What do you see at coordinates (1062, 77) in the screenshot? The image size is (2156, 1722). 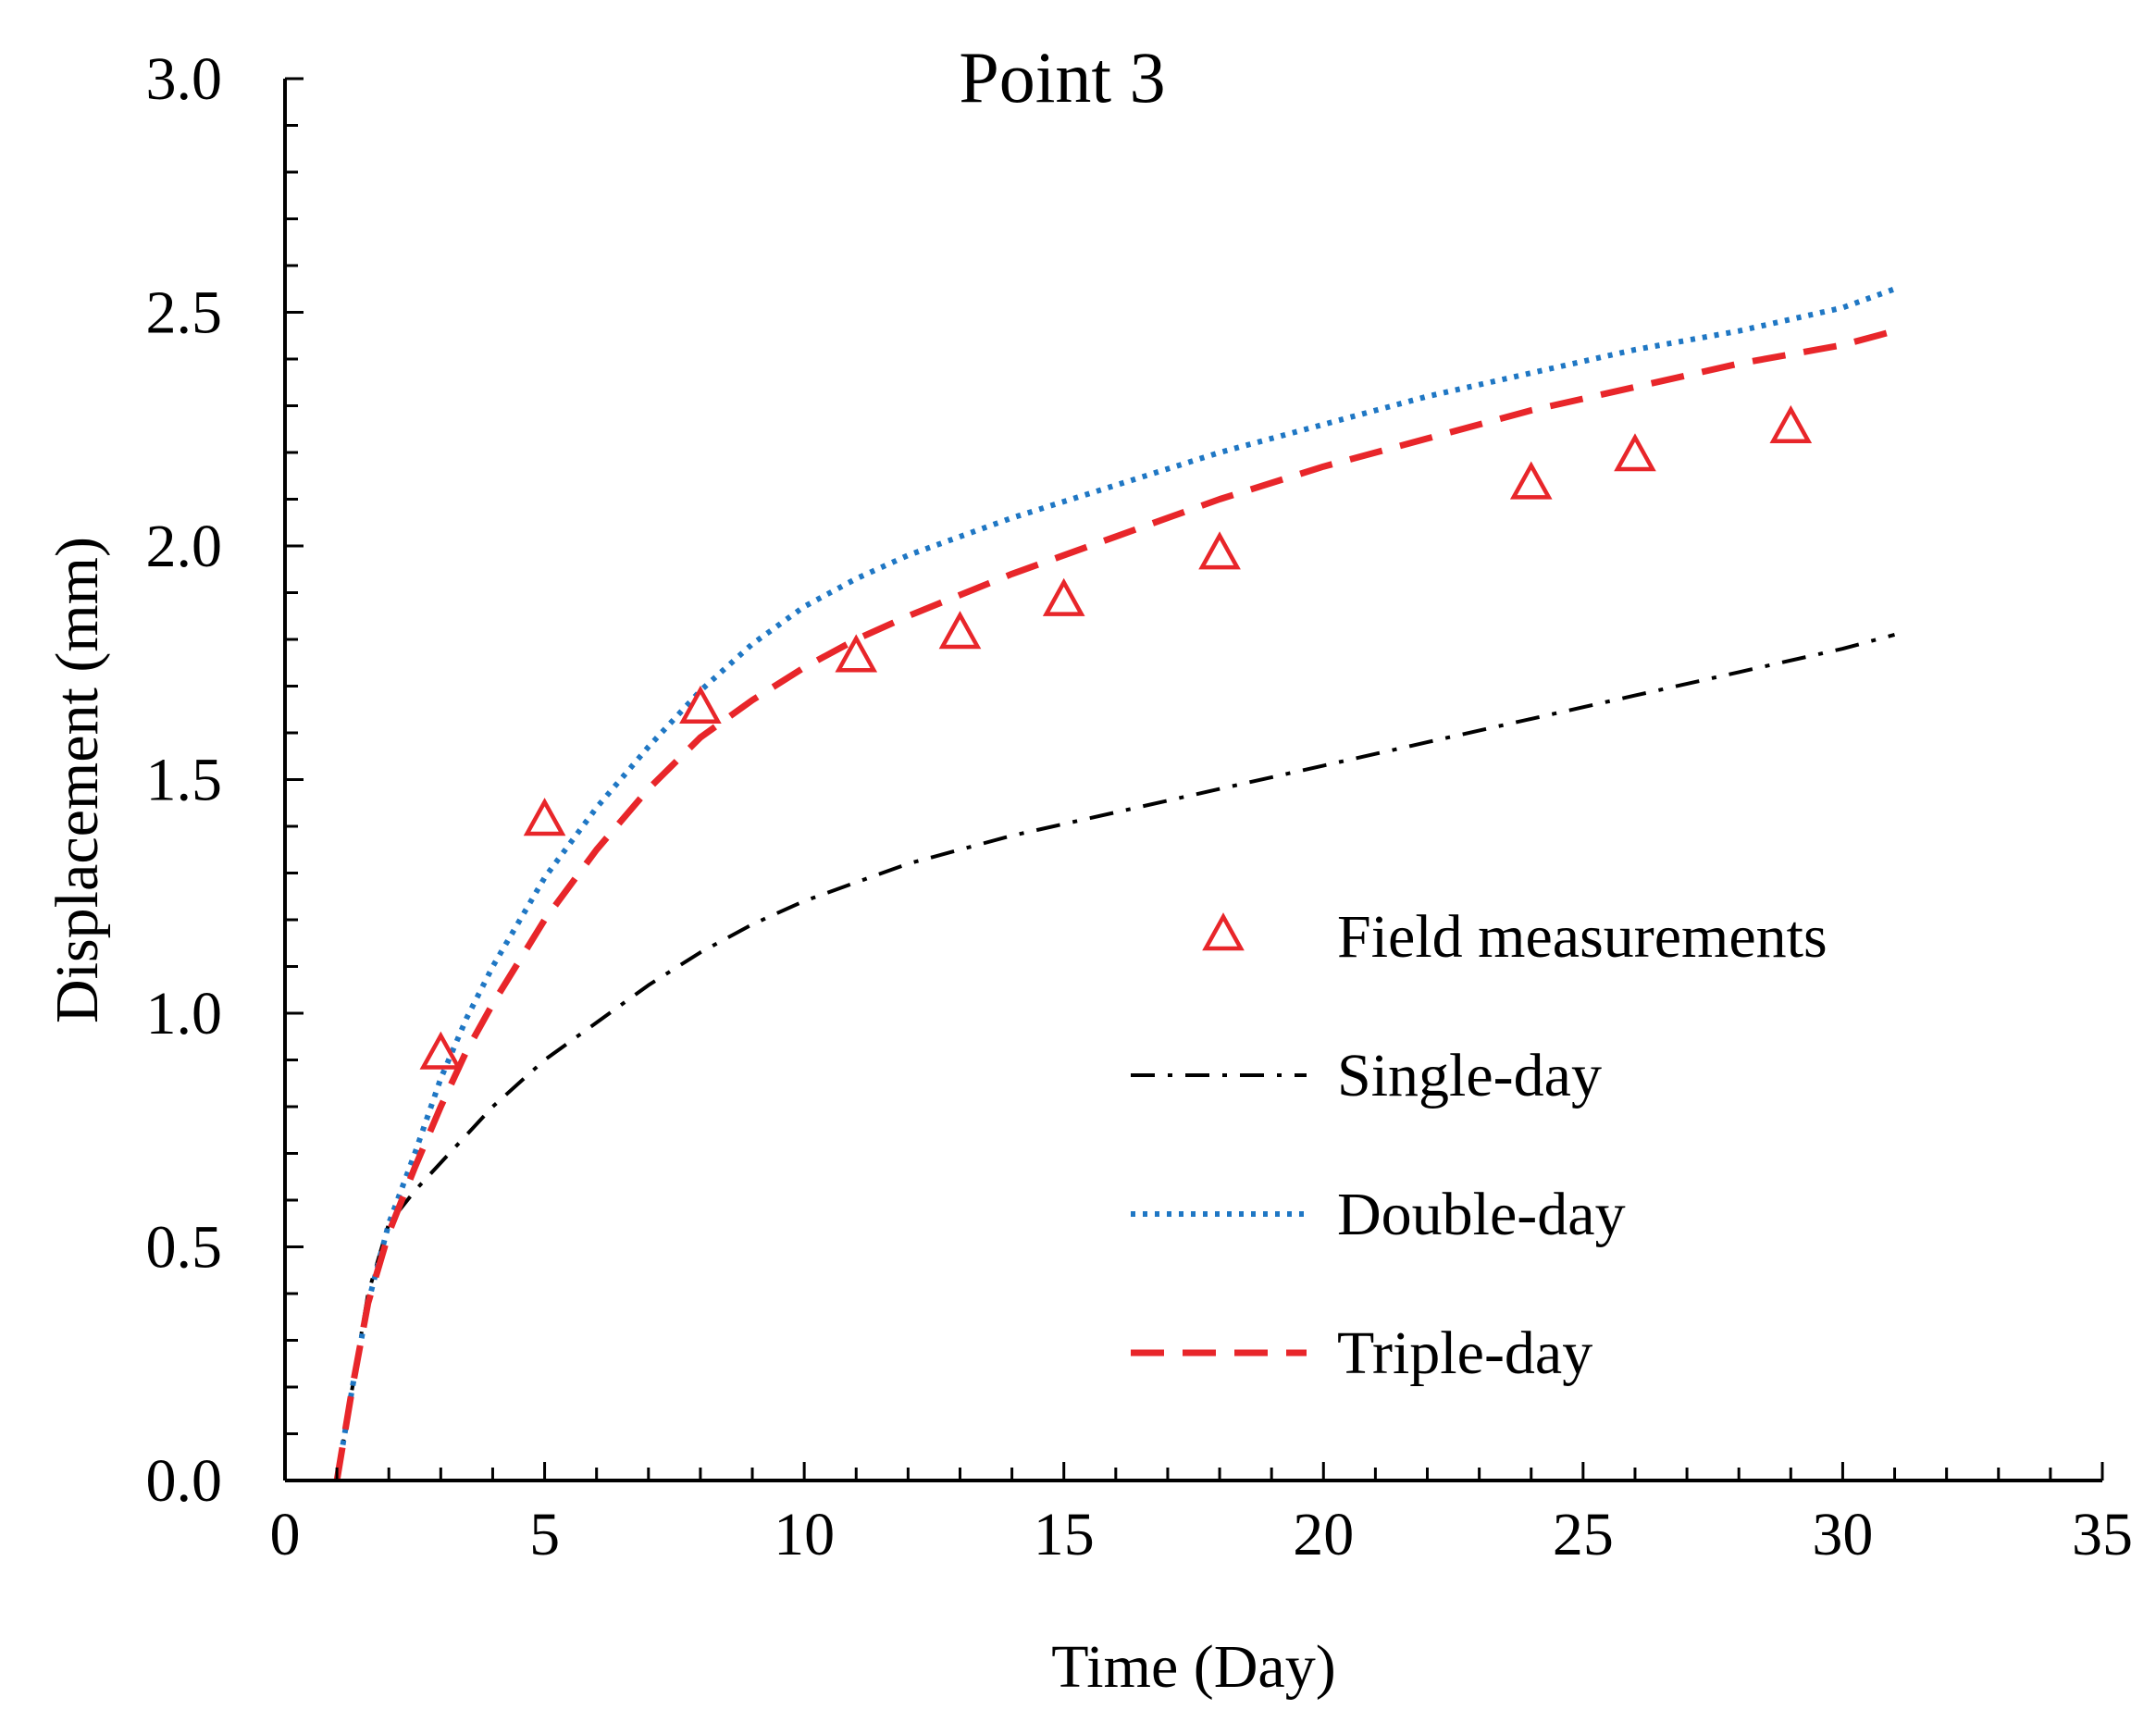 I see `chart-title: Point 3` at bounding box center [1062, 77].